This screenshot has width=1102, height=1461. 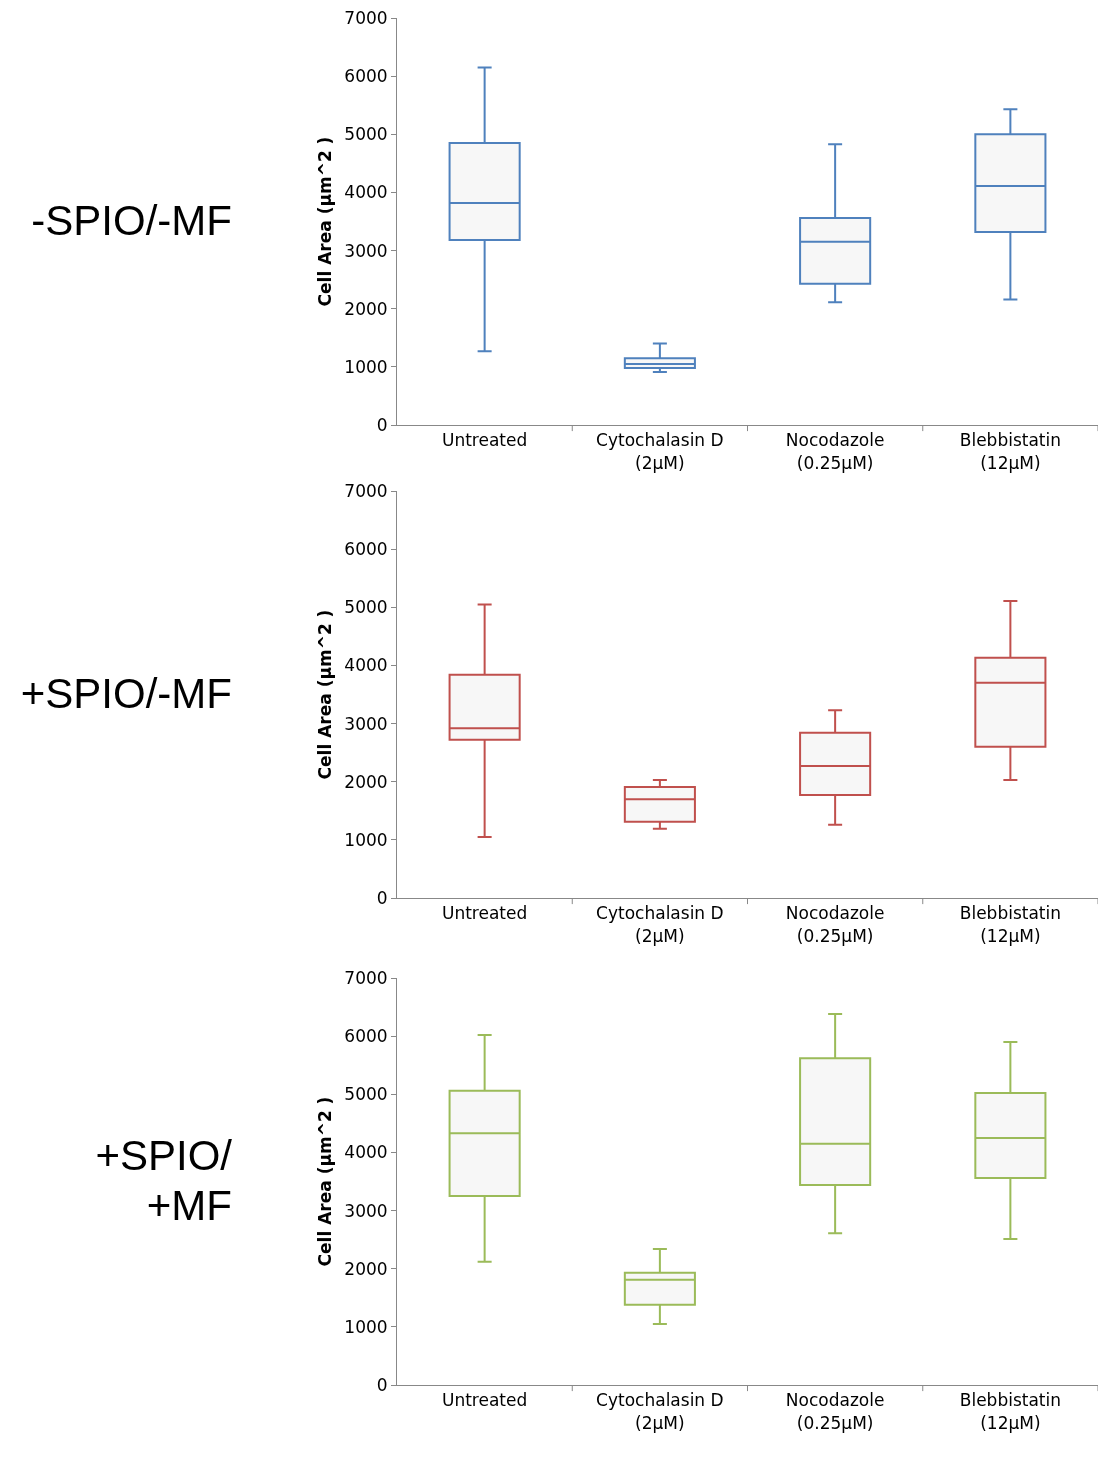 What do you see at coordinates (163, 1181) in the screenshot?
I see `text: +SPIO/ +MF` at bounding box center [163, 1181].